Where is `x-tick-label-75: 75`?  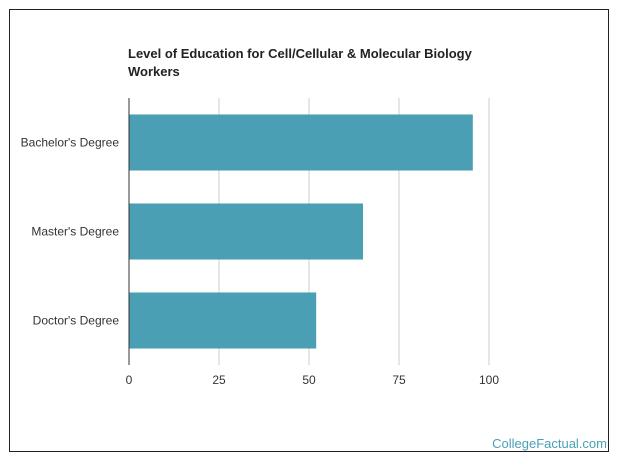 x-tick-label-75: 75 is located at coordinates (399, 380).